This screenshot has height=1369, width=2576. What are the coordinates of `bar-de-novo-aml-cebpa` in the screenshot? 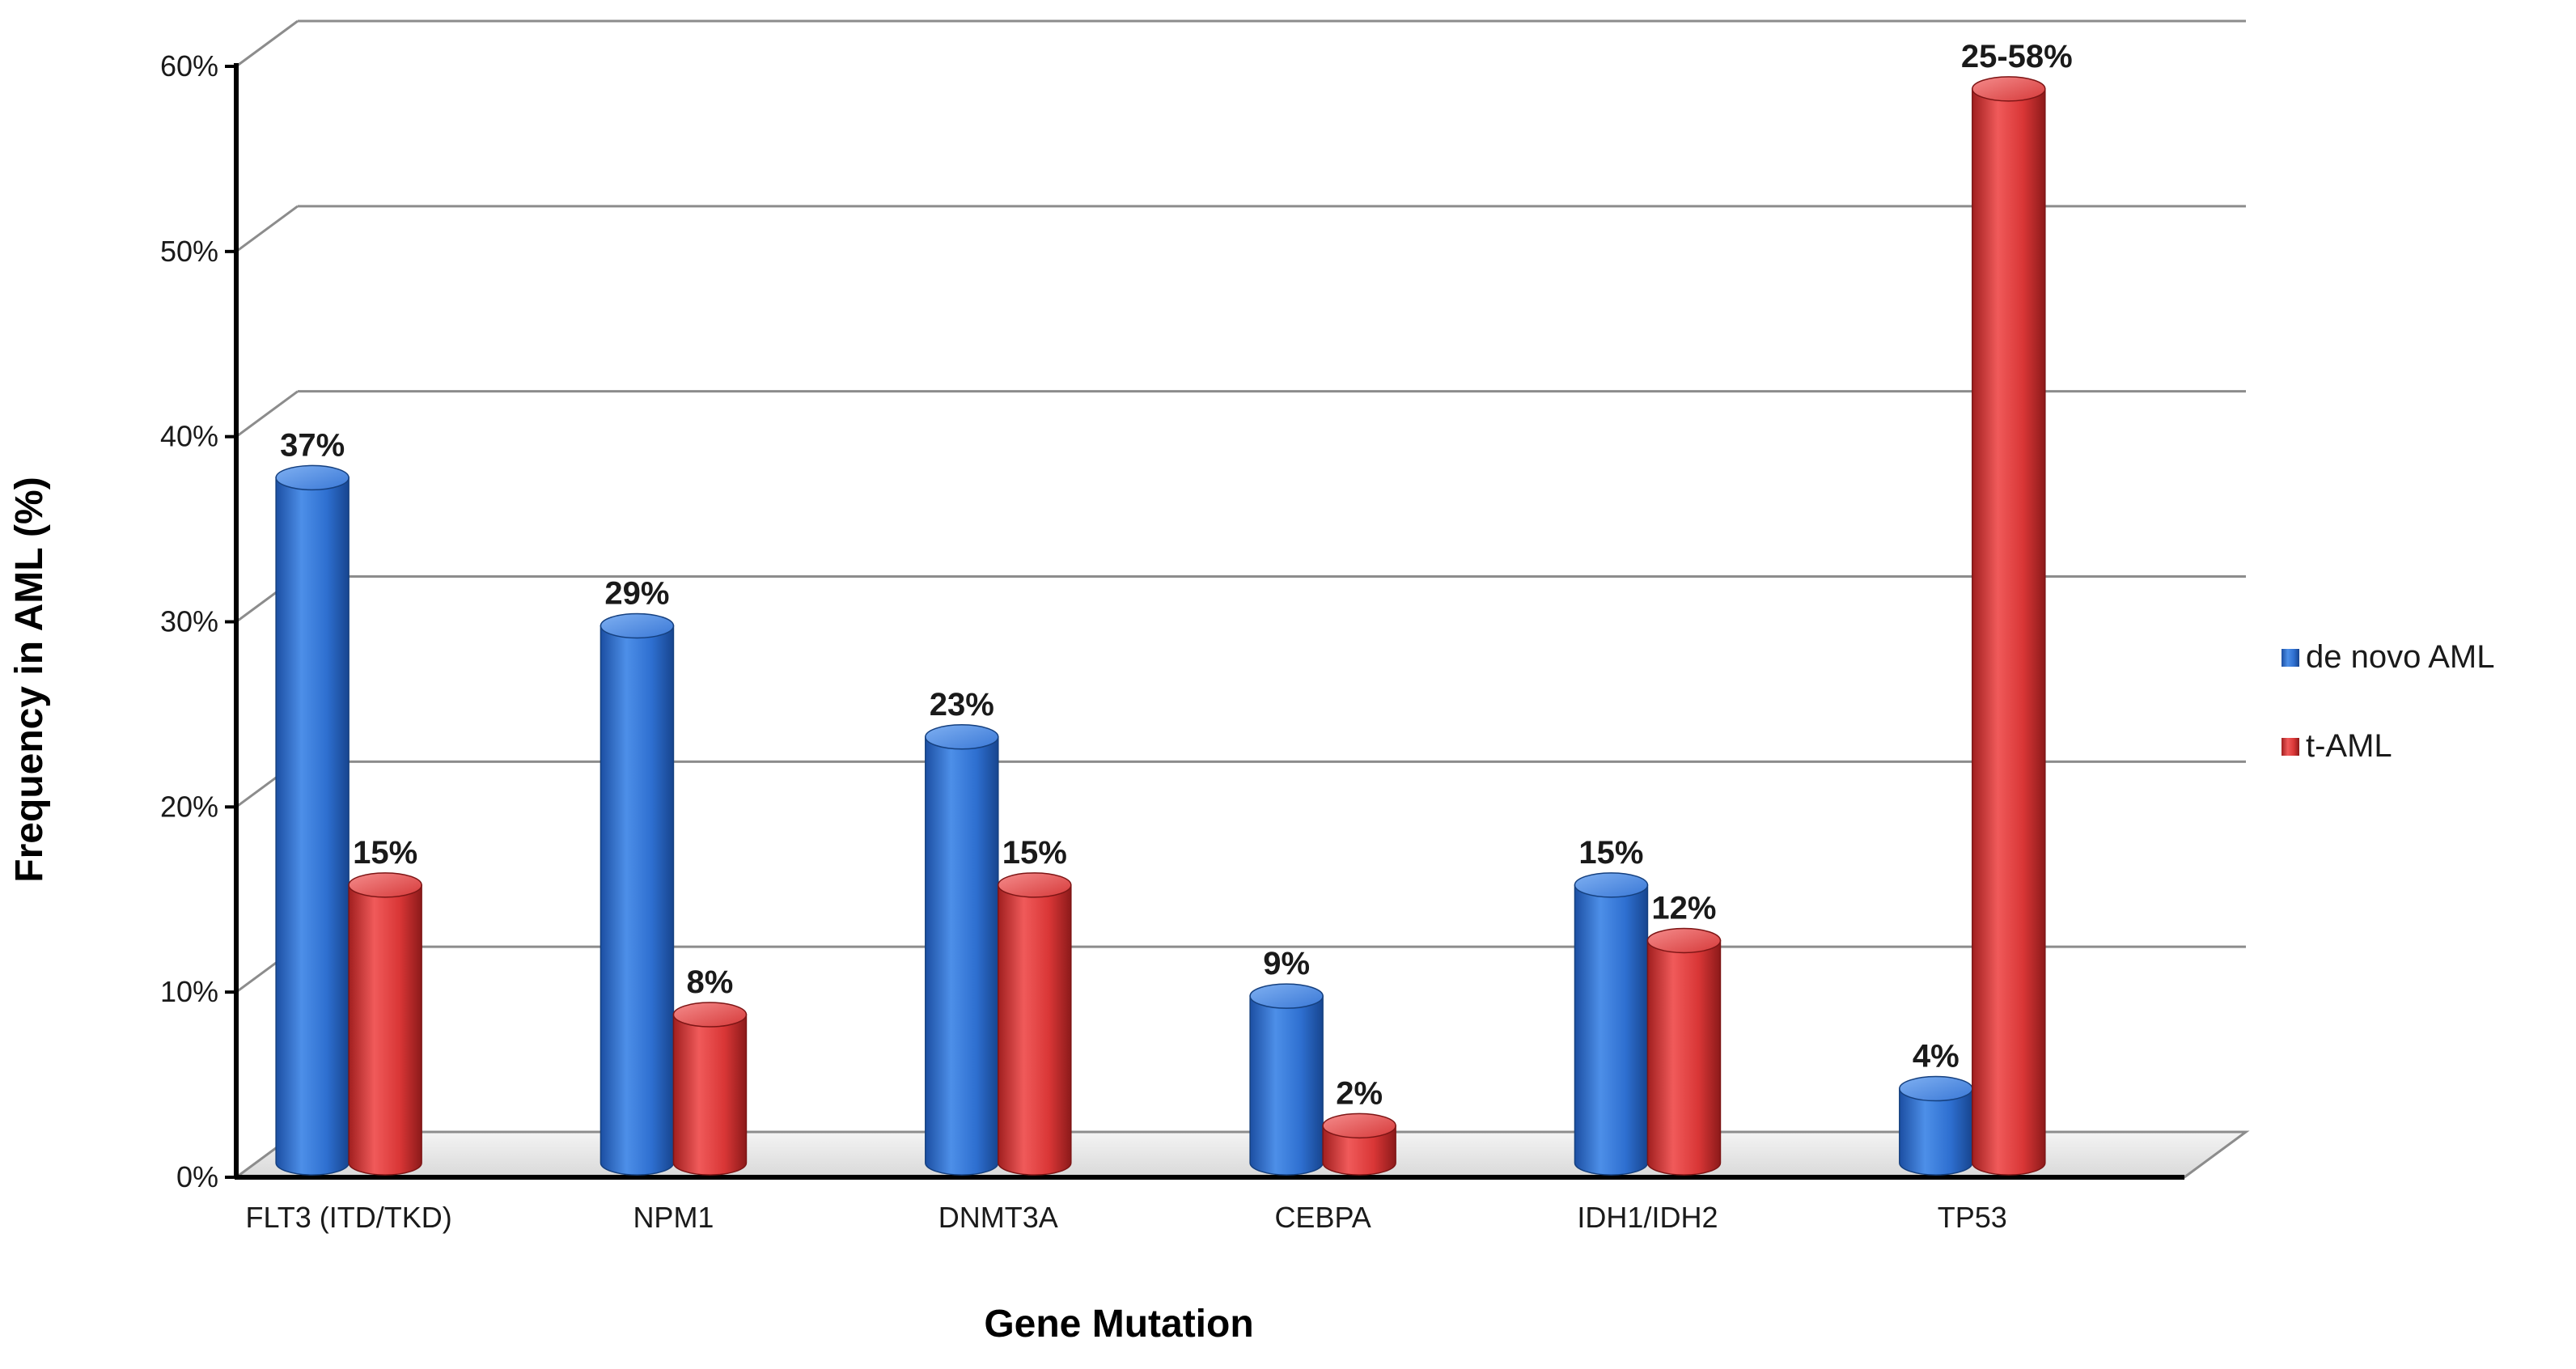 It's located at (1286, 1085).